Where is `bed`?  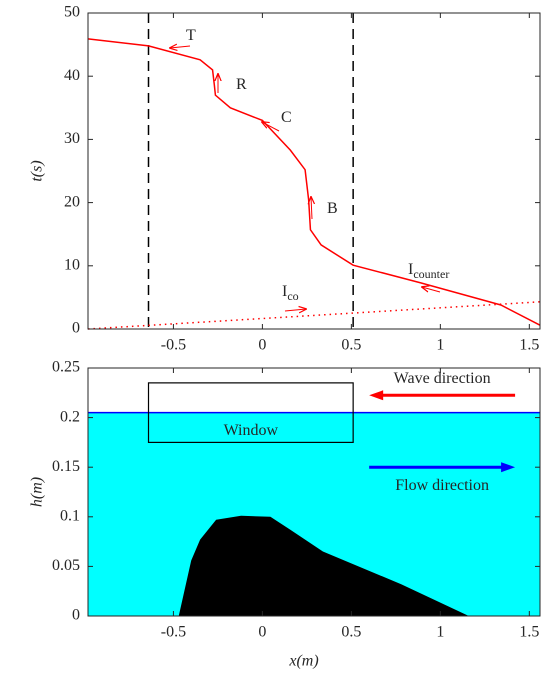 bed is located at coordinates (323, 565).